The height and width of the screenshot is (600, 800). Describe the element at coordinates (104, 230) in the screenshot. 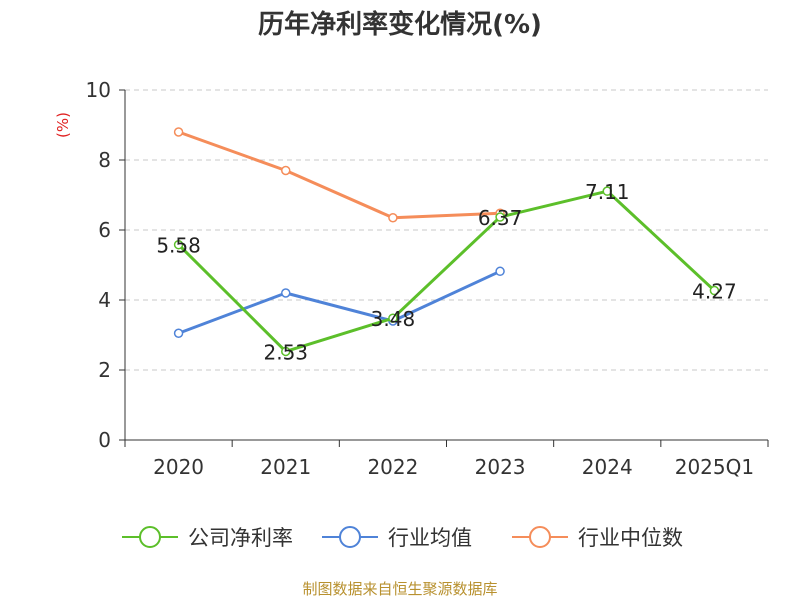

I see `y-tick-label: 6` at that location.